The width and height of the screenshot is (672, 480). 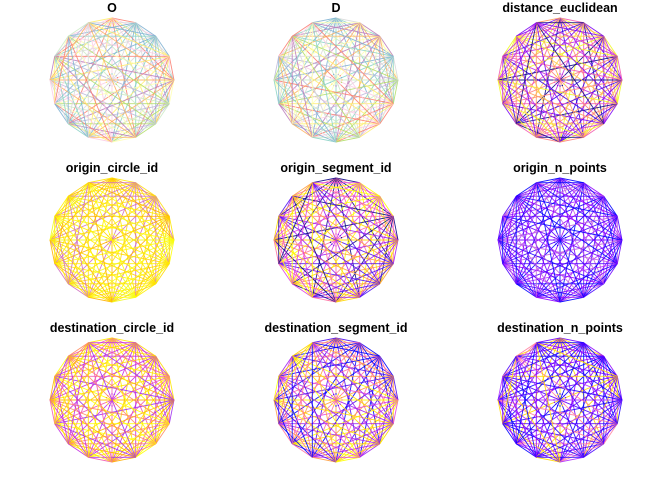 What do you see at coordinates (112, 400) in the screenshot?
I see `panel-destination-circle-id: destination_circle_id` at bounding box center [112, 400].